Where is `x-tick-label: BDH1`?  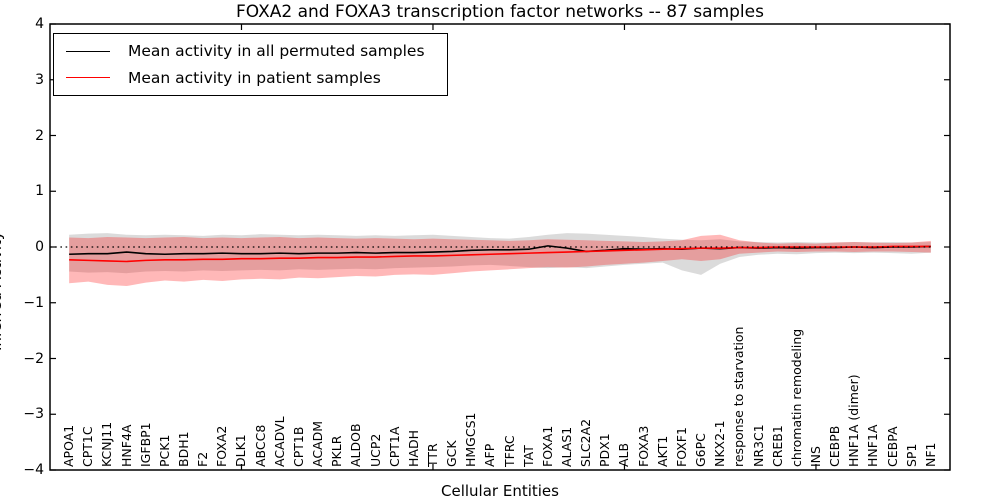
x-tick-label: BDH1 is located at coordinates (184, 449).